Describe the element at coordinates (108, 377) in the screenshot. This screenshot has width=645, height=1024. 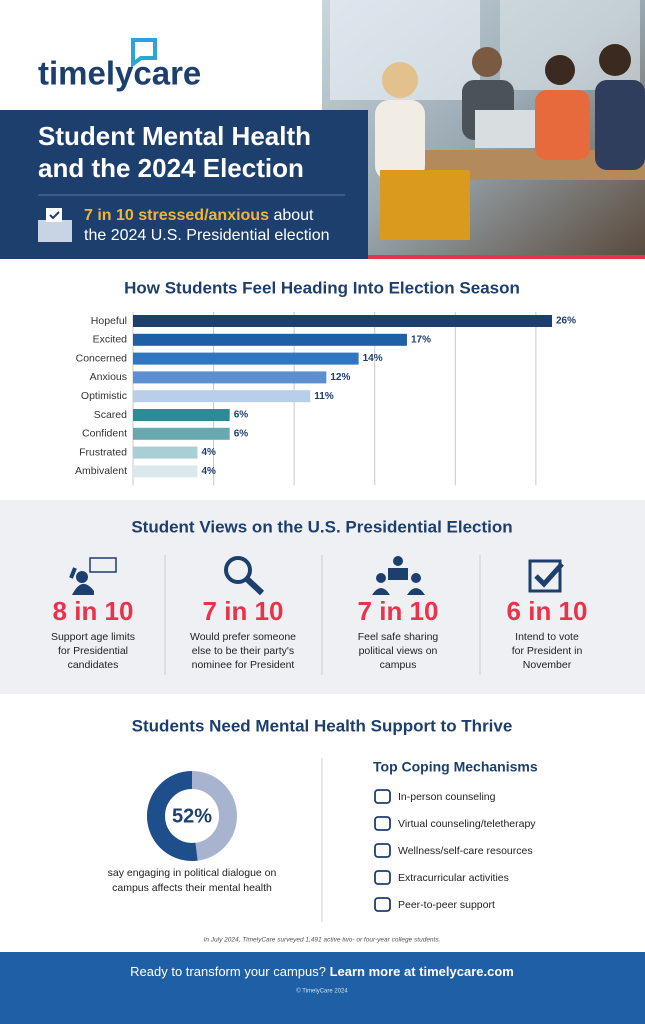
I see `bar-label: Anxious` at that location.